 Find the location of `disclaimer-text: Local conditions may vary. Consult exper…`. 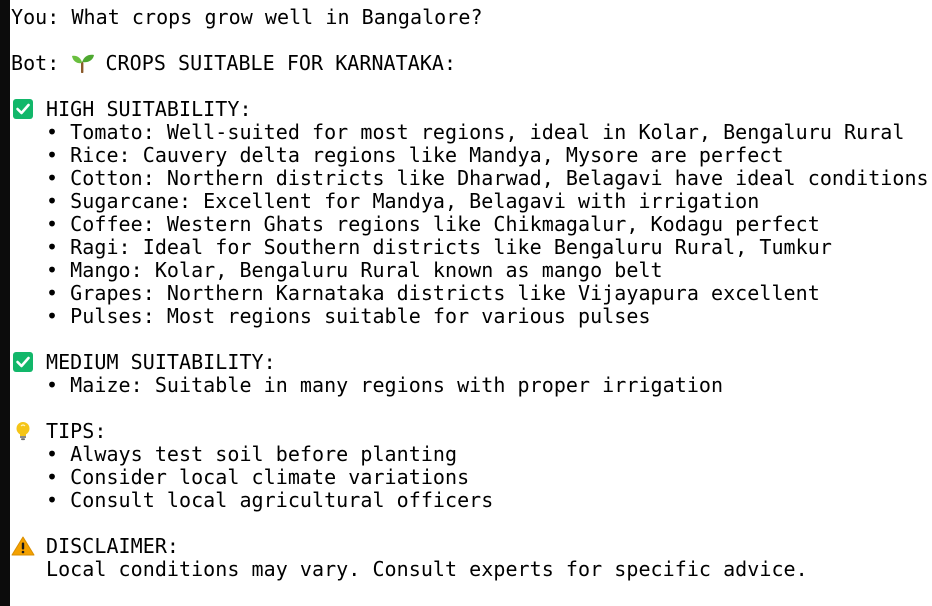

disclaimer-text: Local conditions may vary. Consult exper… is located at coordinates (427, 569).